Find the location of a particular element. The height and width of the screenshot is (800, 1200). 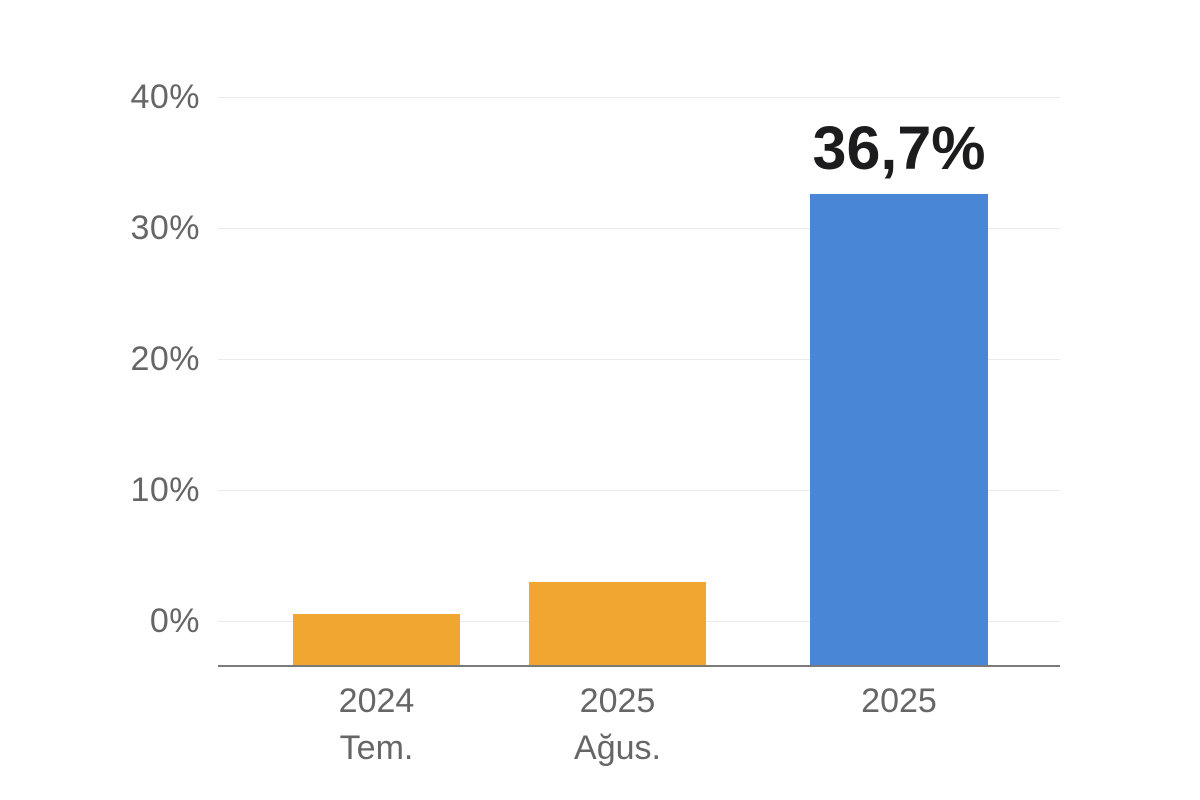

gridline-30% is located at coordinates (639, 228).